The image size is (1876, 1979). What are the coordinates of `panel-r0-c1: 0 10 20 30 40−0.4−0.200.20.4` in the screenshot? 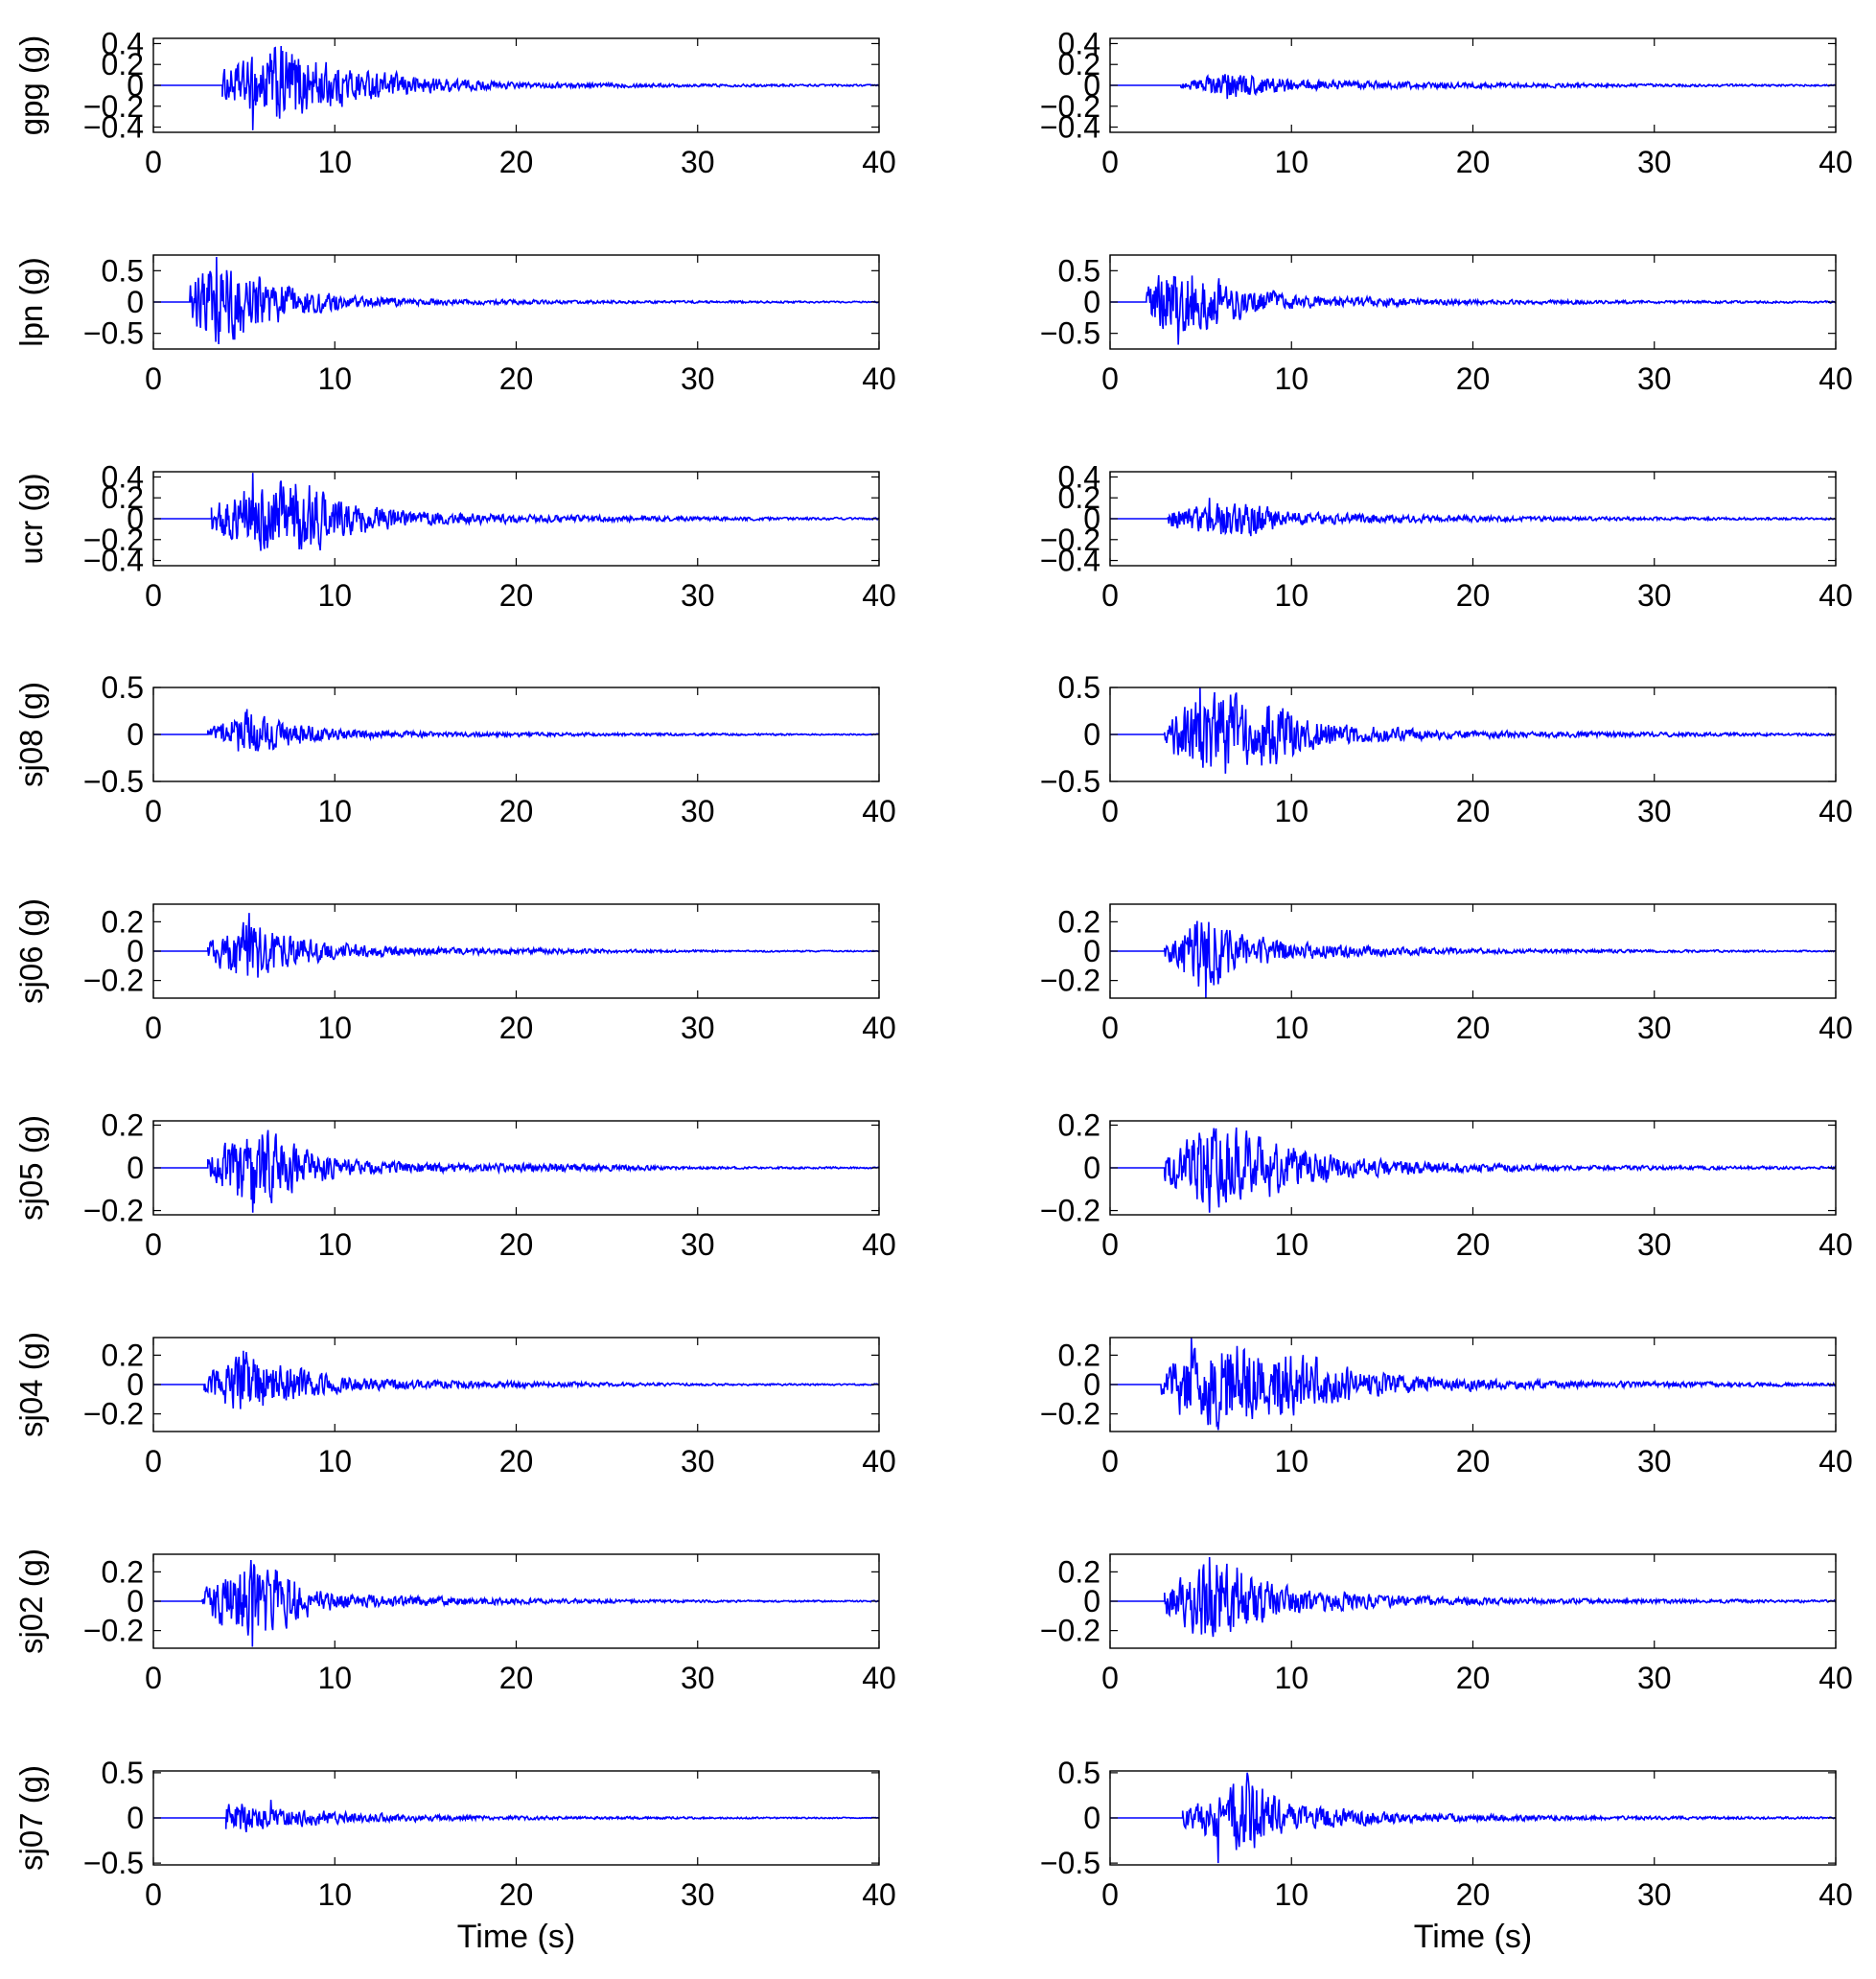 It's located at (1446, 103).